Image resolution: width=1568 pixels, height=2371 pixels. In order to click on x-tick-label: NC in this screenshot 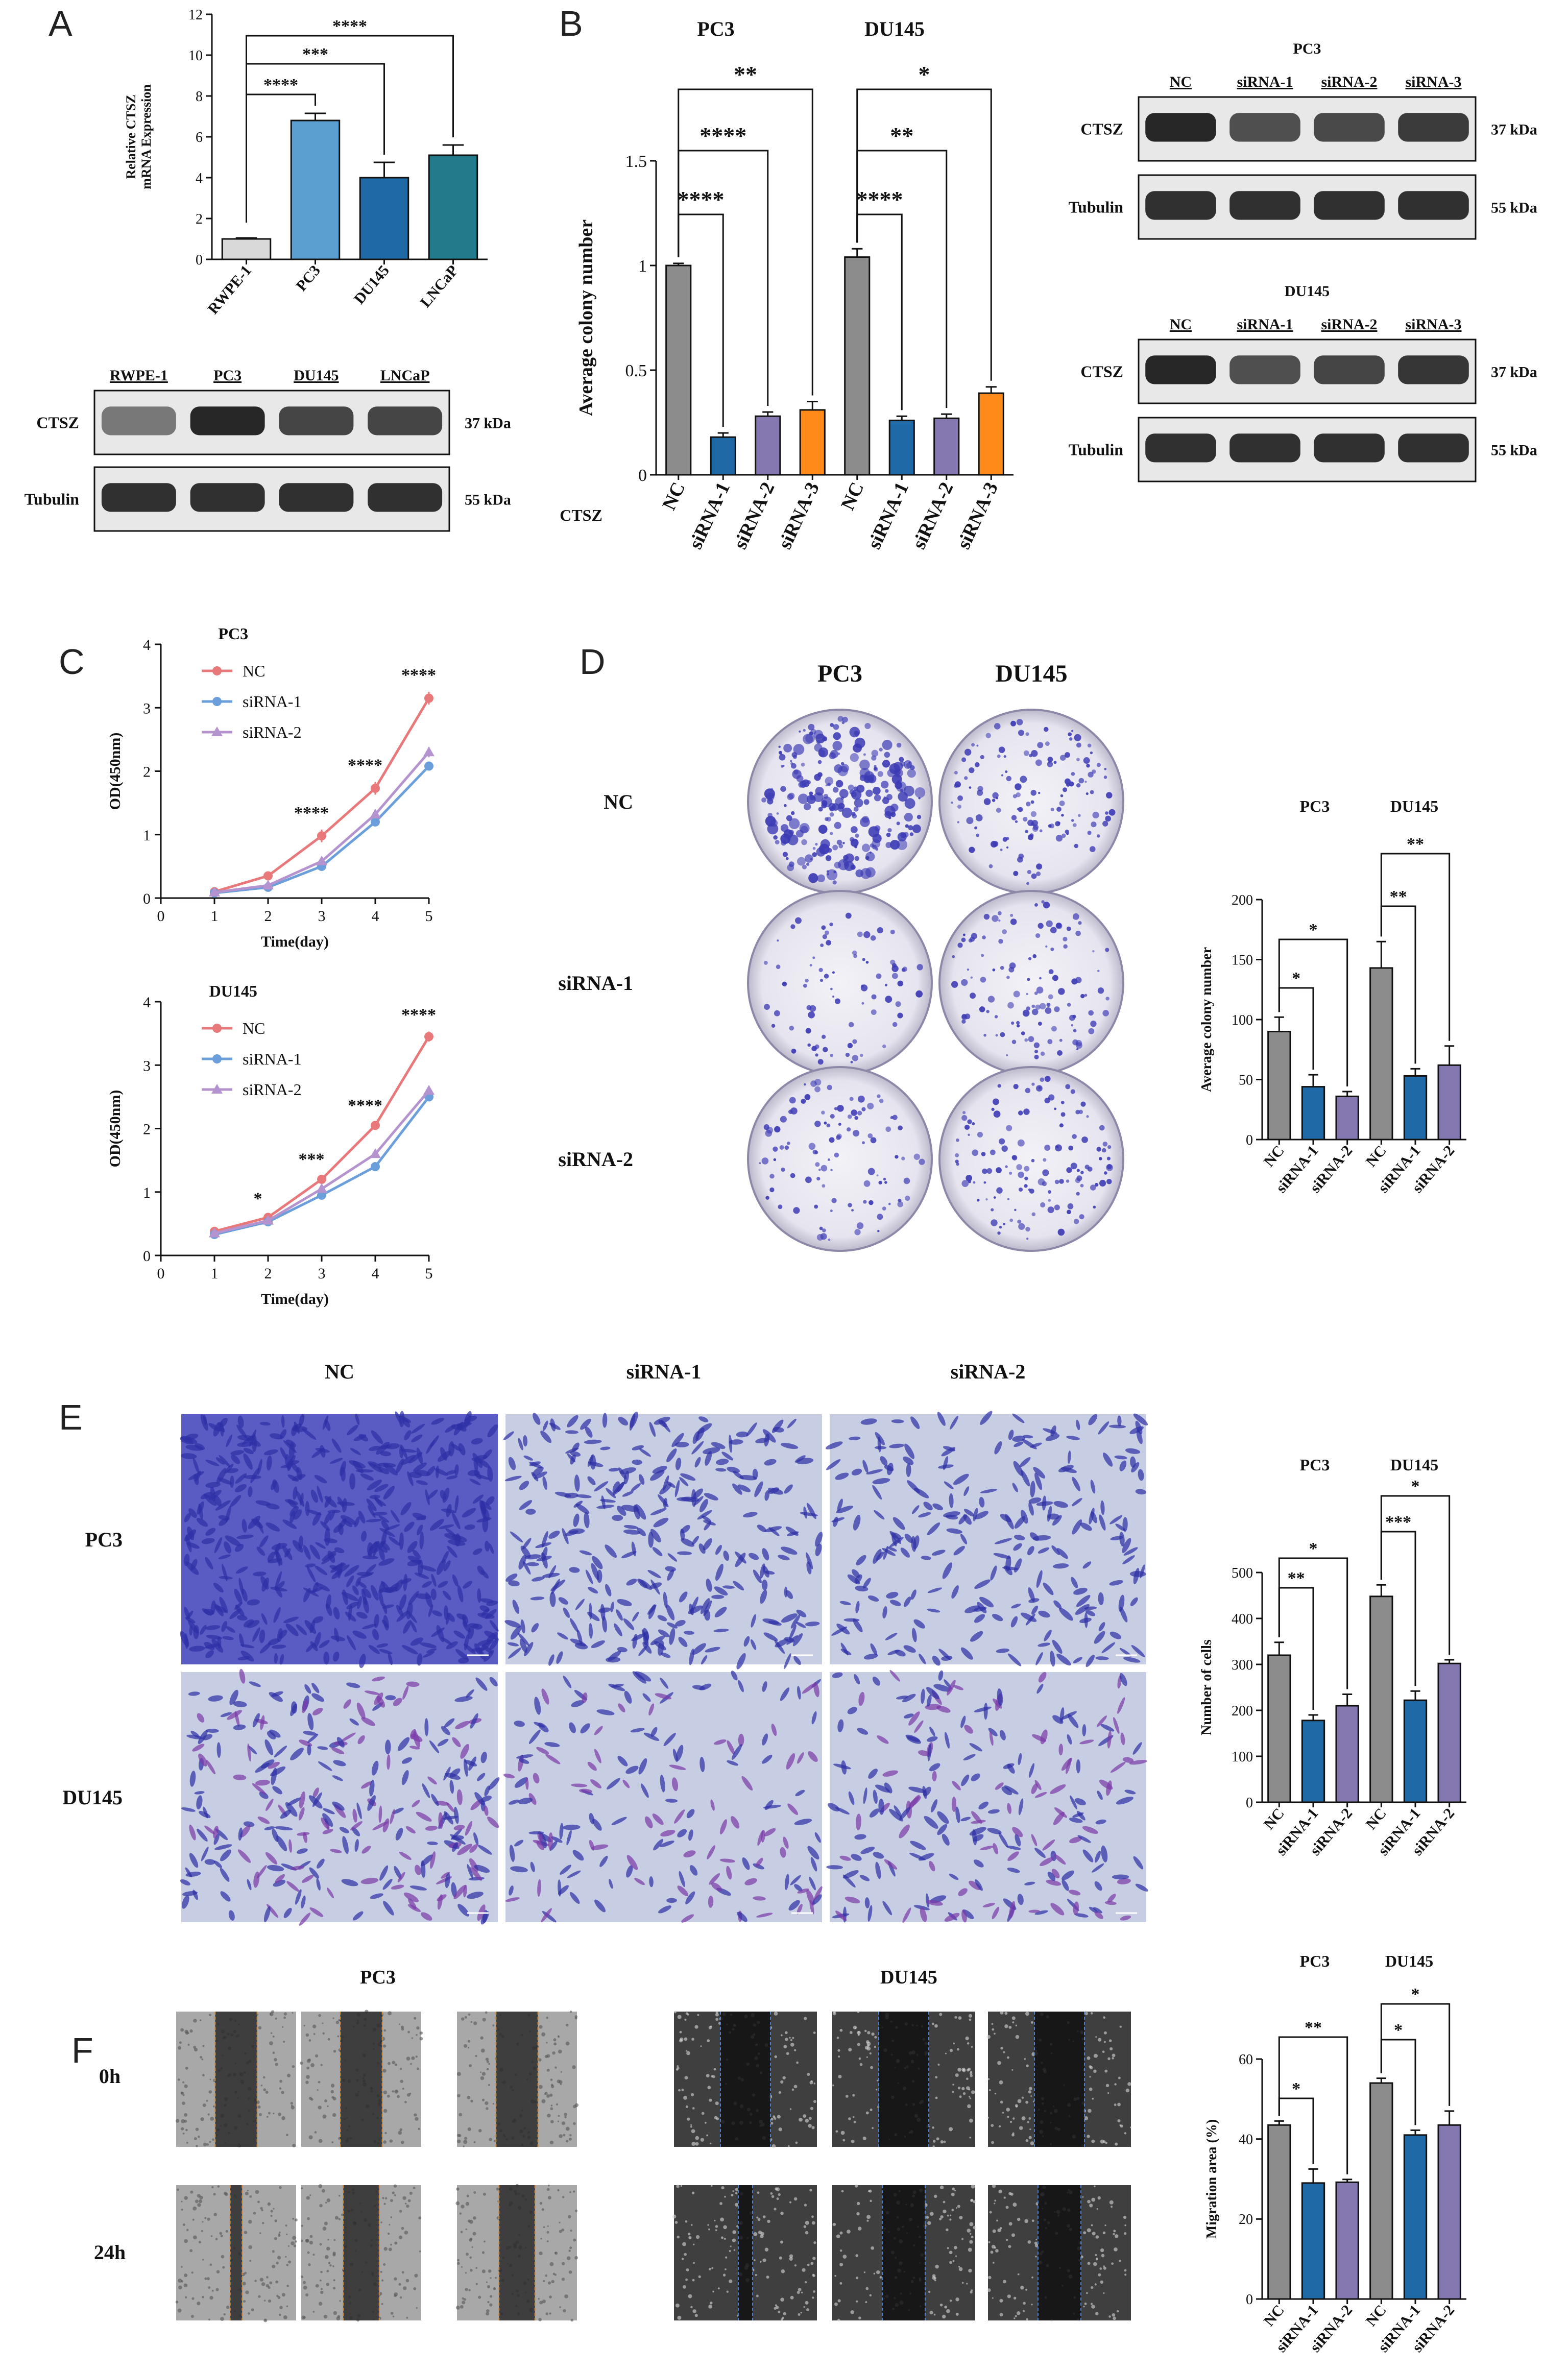, I will do `click(673, 496)`.